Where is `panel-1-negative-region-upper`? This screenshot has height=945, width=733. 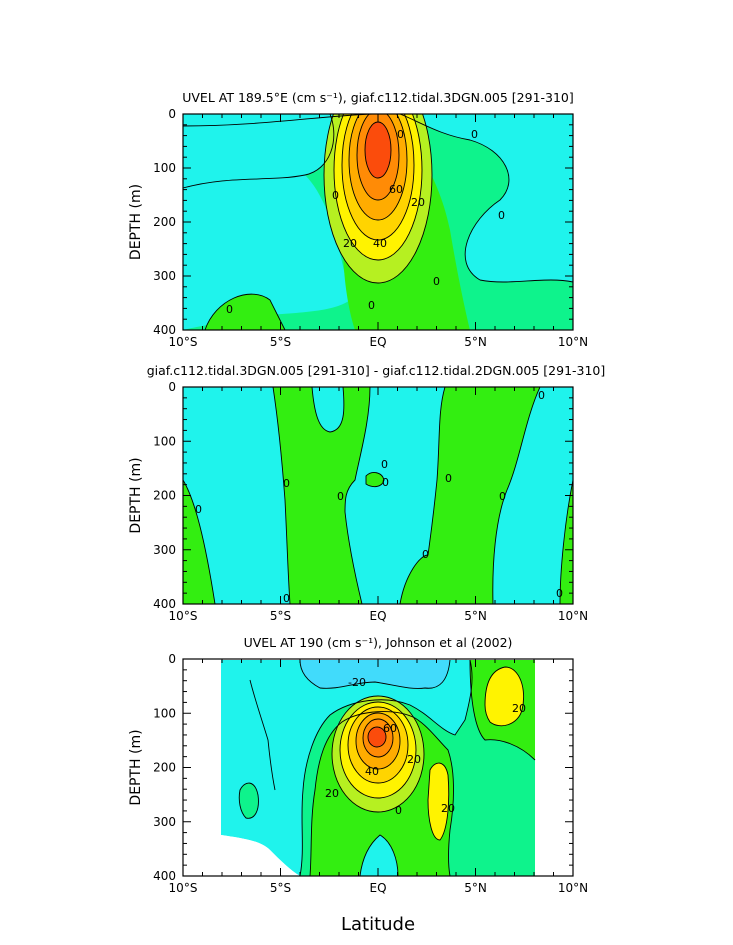
panel-1-negative-region-upper is located at coordinates (258, 151).